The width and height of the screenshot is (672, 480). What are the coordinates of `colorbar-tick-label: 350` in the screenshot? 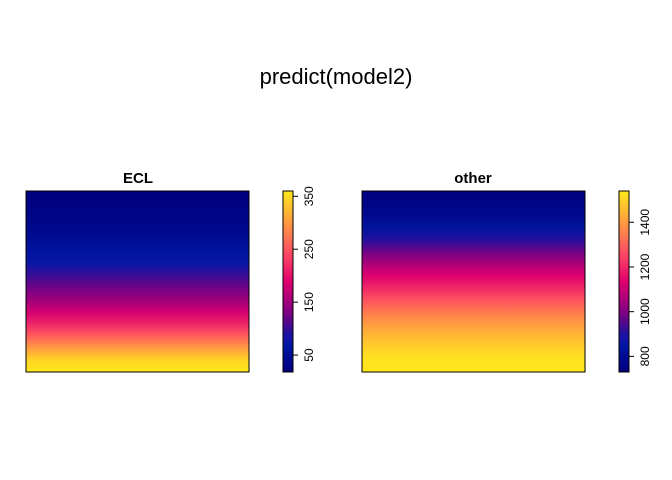 It's located at (309, 196).